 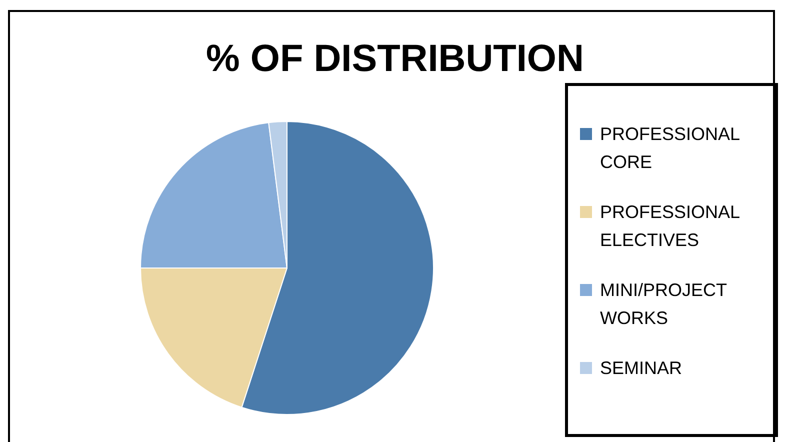 What do you see at coordinates (670, 226) in the screenshot?
I see `legend-label: PROFESSIONAL ELECTIVES` at bounding box center [670, 226].